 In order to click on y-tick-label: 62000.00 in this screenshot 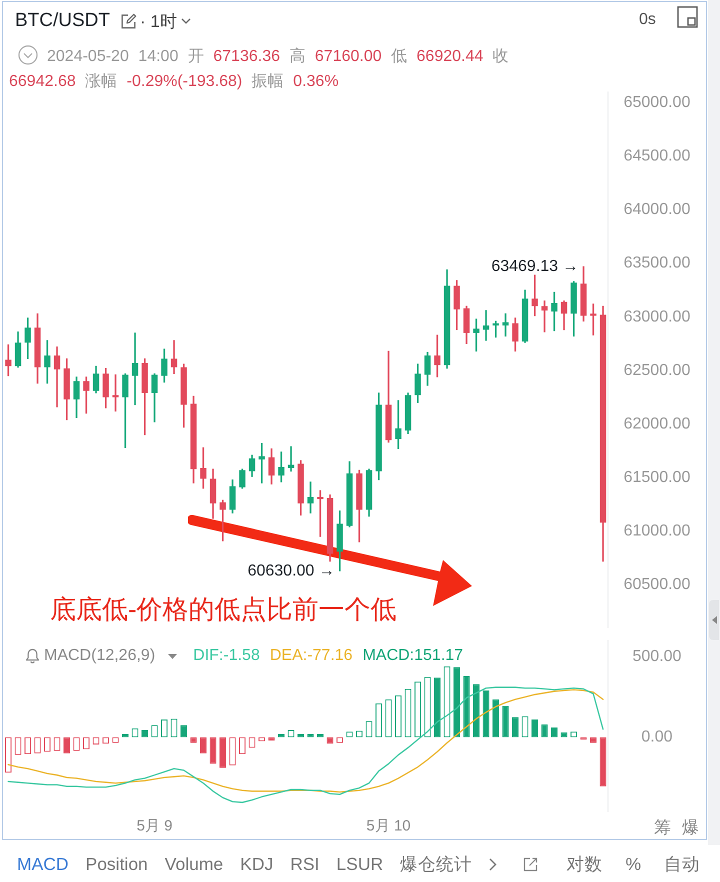, I will do `click(657, 423)`.